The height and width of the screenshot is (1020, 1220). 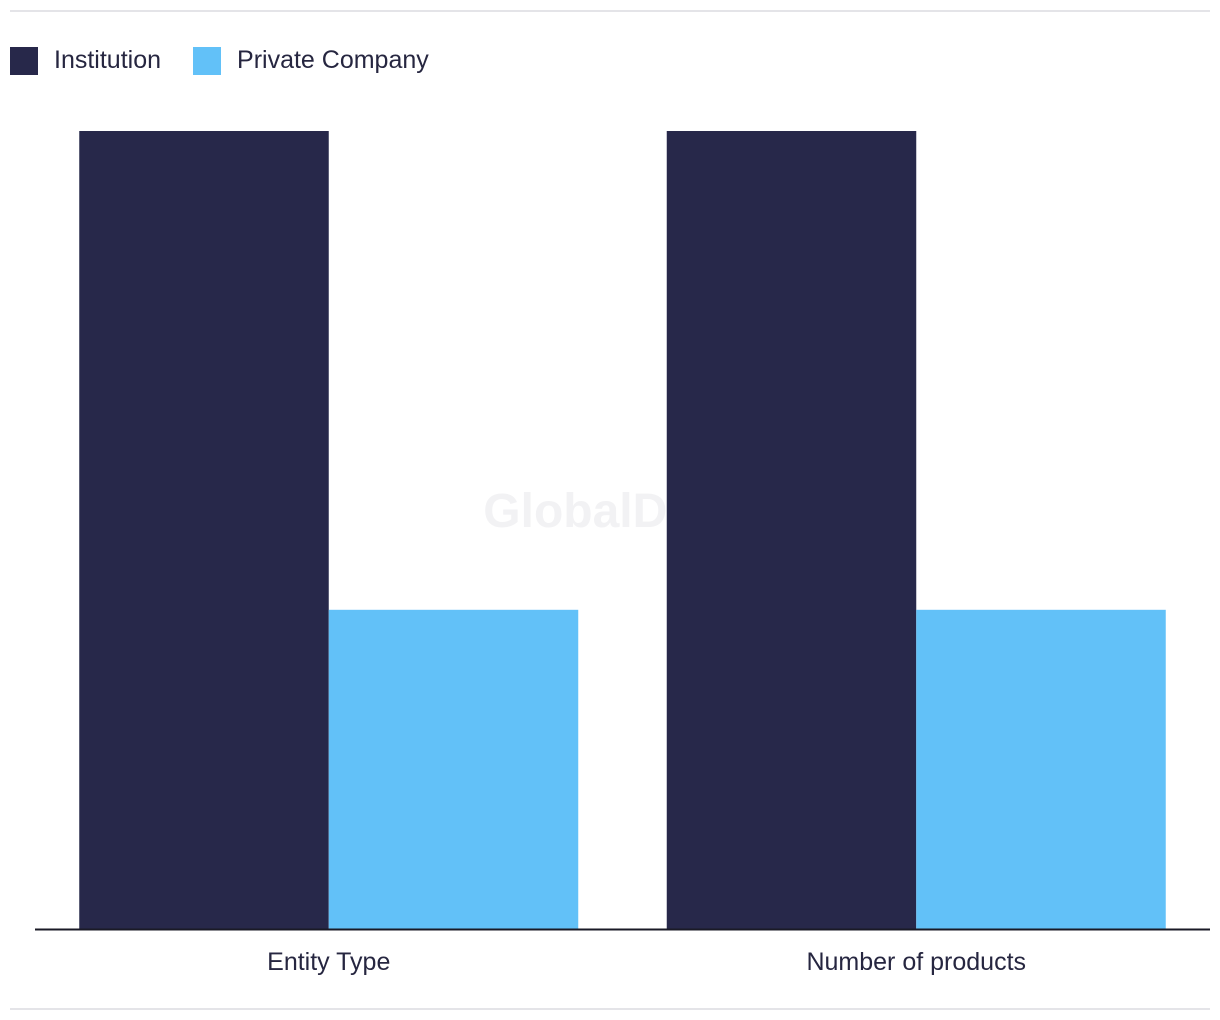 I want to click on top-divider, so click(x=610, y=11).